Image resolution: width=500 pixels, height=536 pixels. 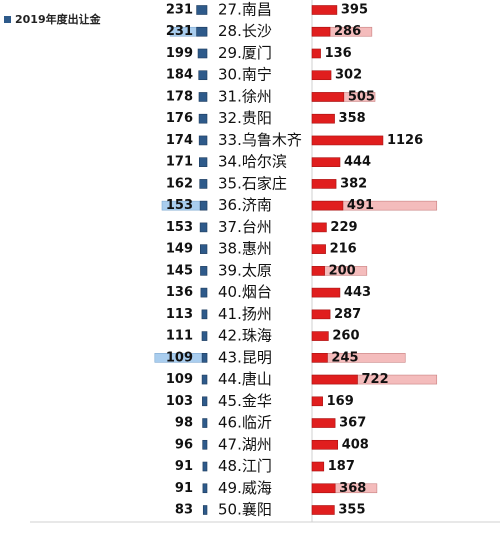 What do you see at coordinates (245, 314) in the screenshot?
I see `category-label: 41.扬州` at bounding box center [245, 314].